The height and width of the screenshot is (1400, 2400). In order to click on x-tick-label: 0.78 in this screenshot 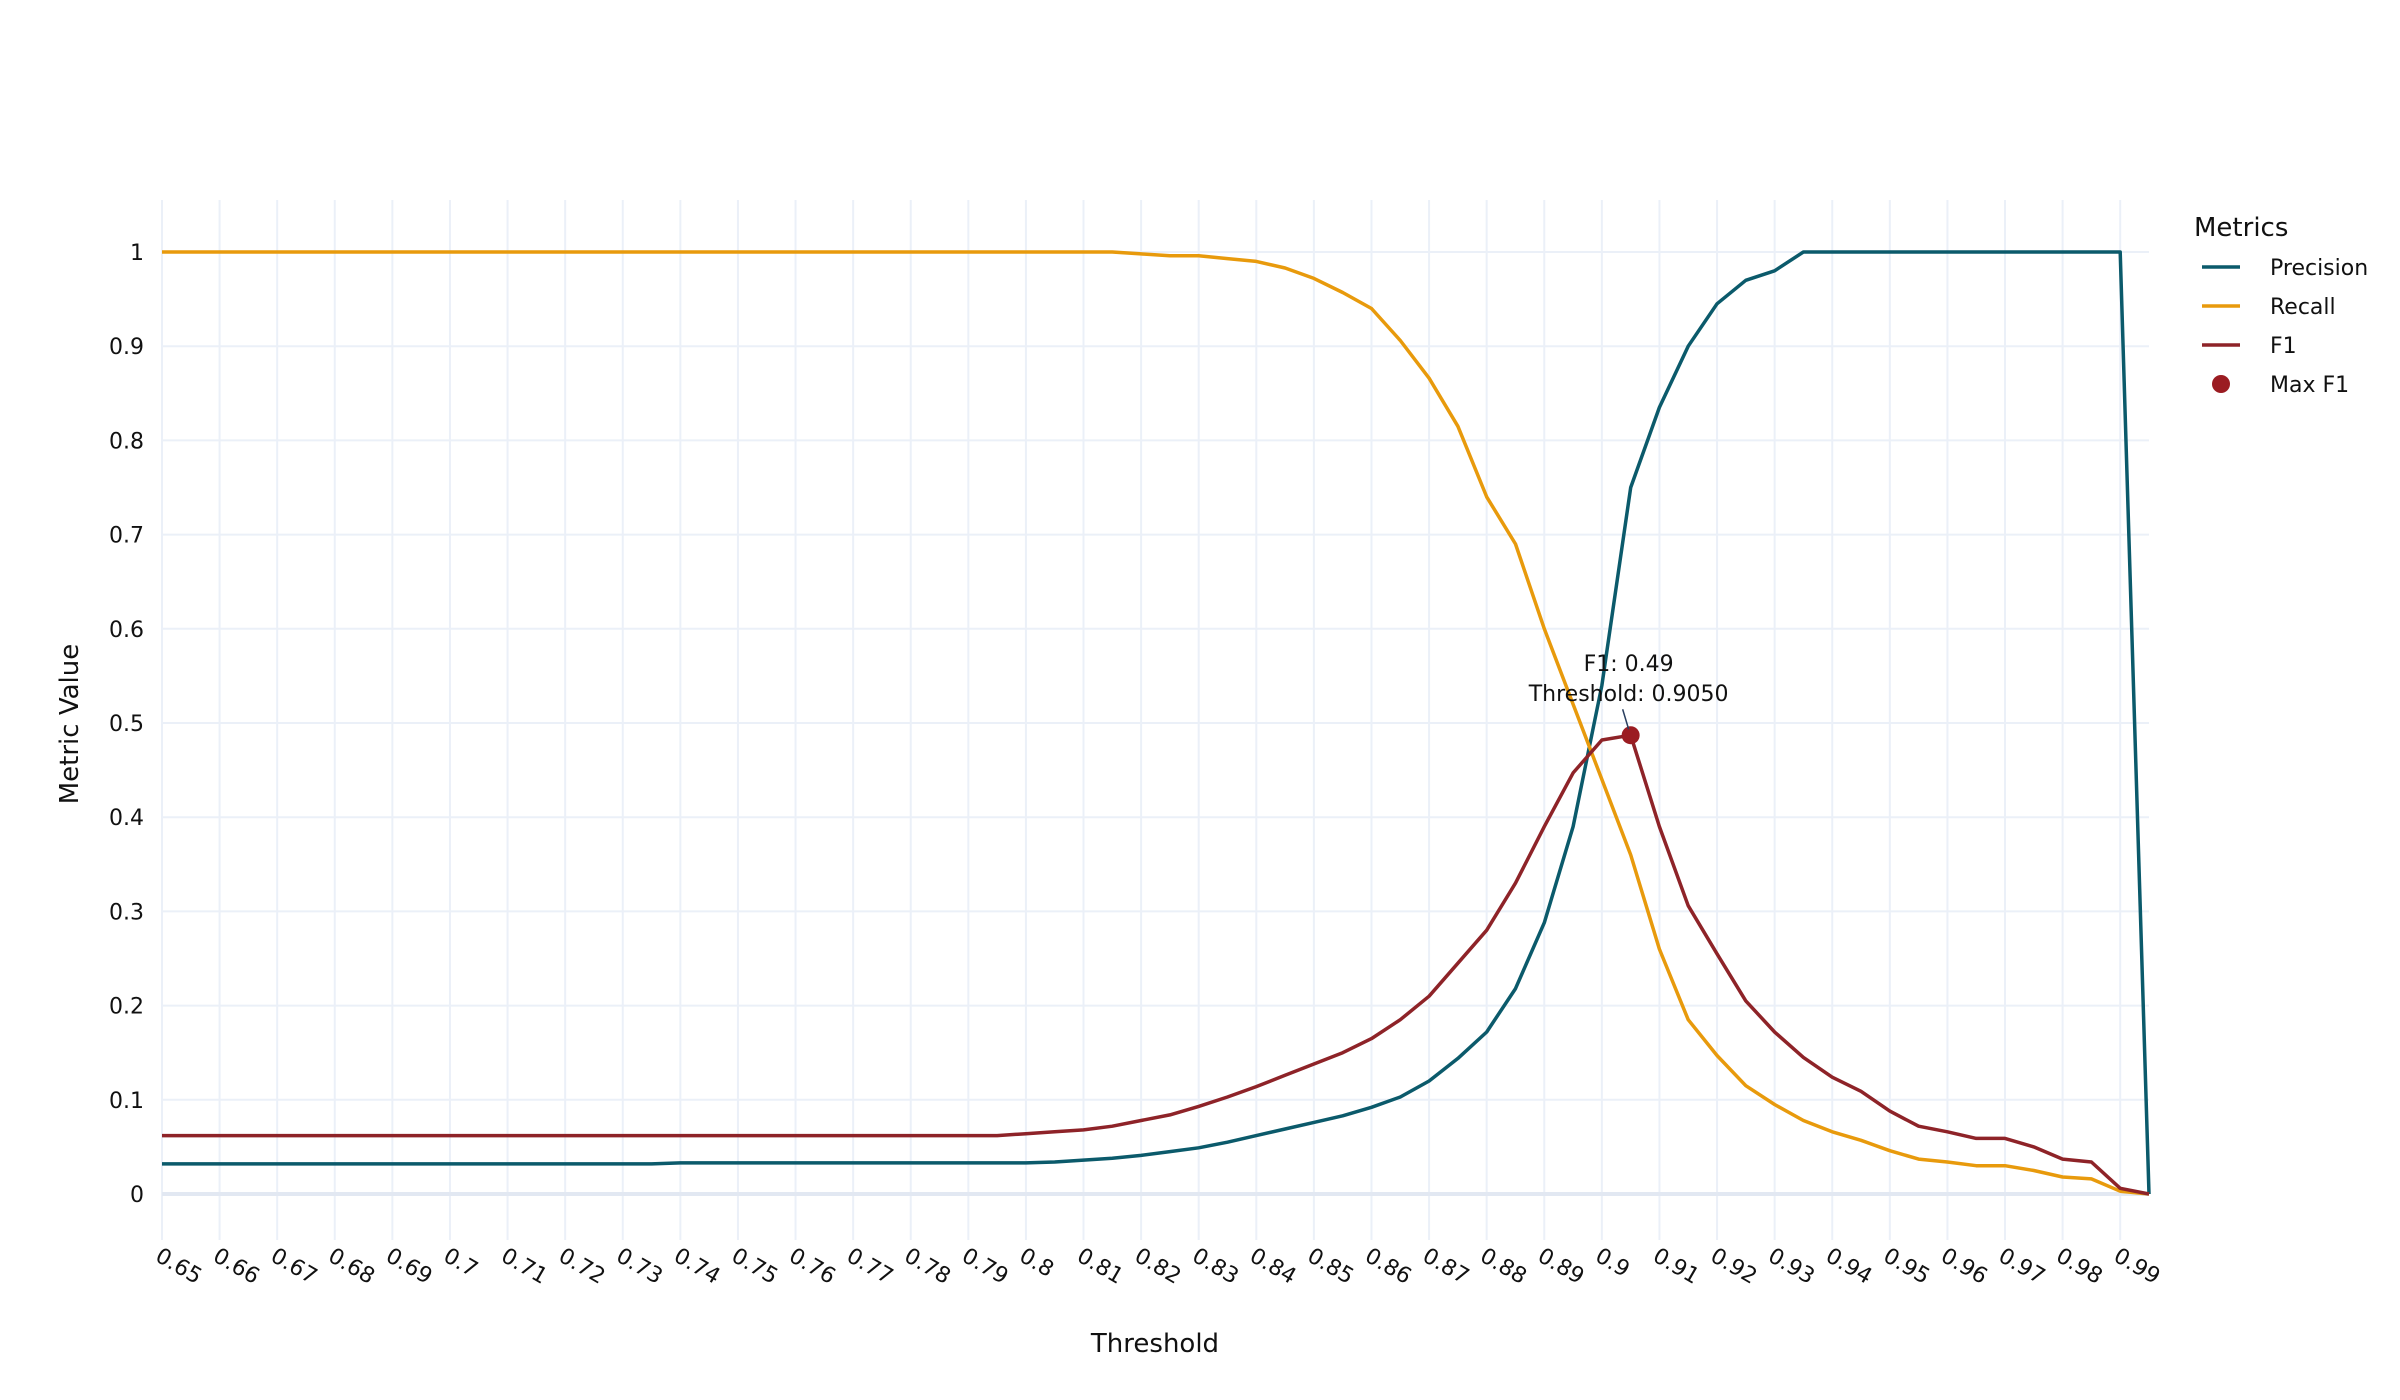, I will do `click(927, 1267)`.